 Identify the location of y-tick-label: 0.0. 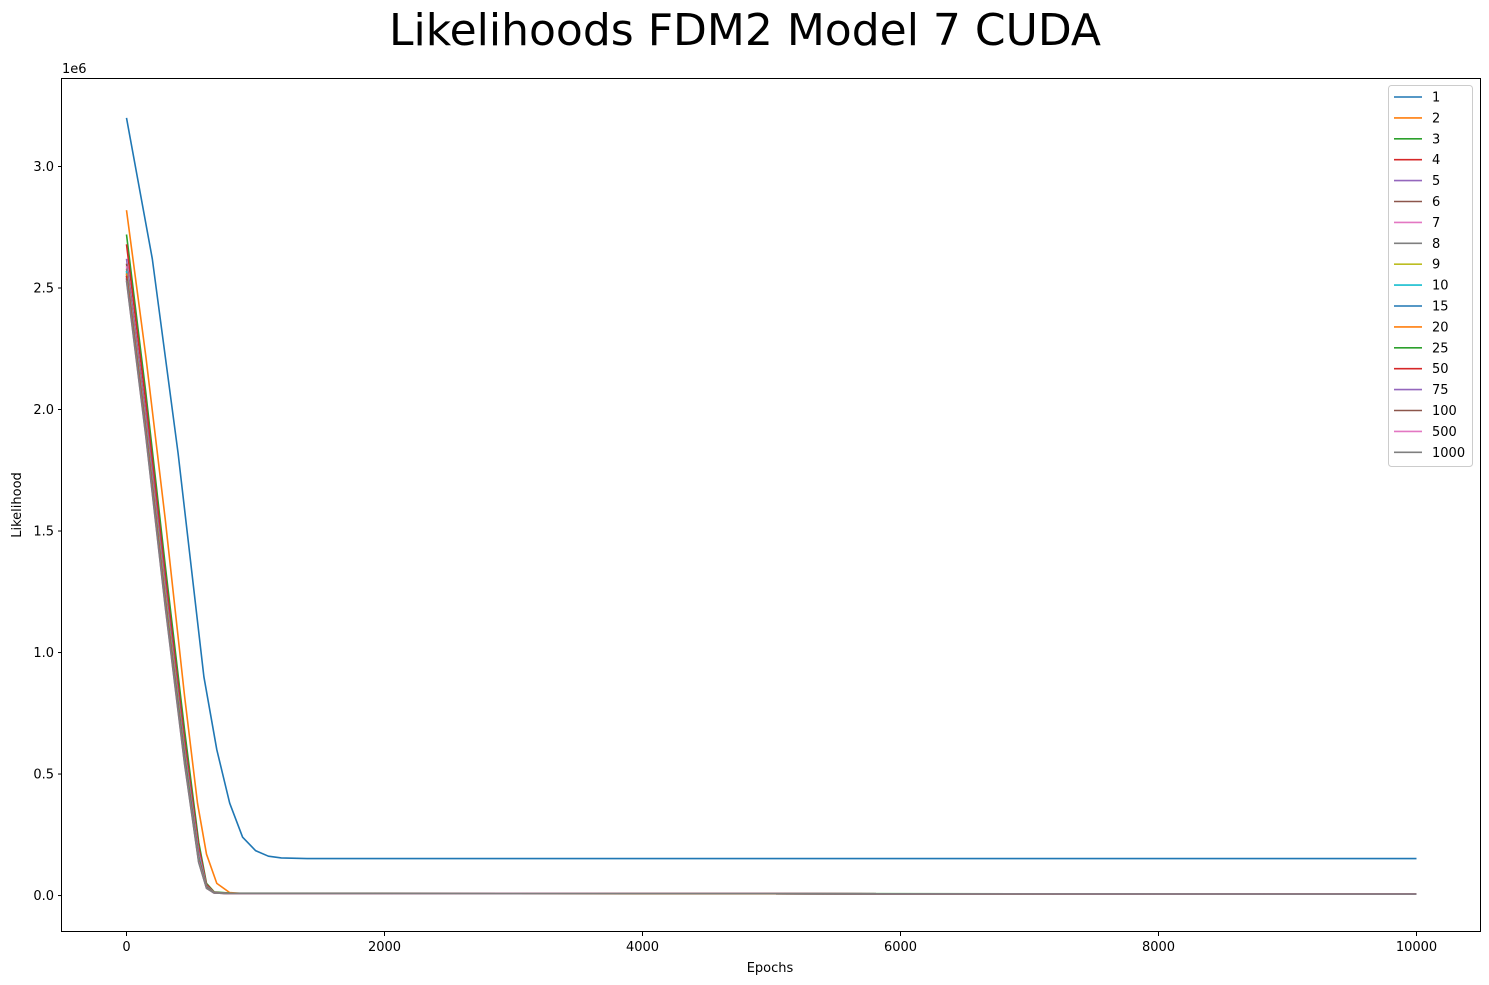
(43, 896).